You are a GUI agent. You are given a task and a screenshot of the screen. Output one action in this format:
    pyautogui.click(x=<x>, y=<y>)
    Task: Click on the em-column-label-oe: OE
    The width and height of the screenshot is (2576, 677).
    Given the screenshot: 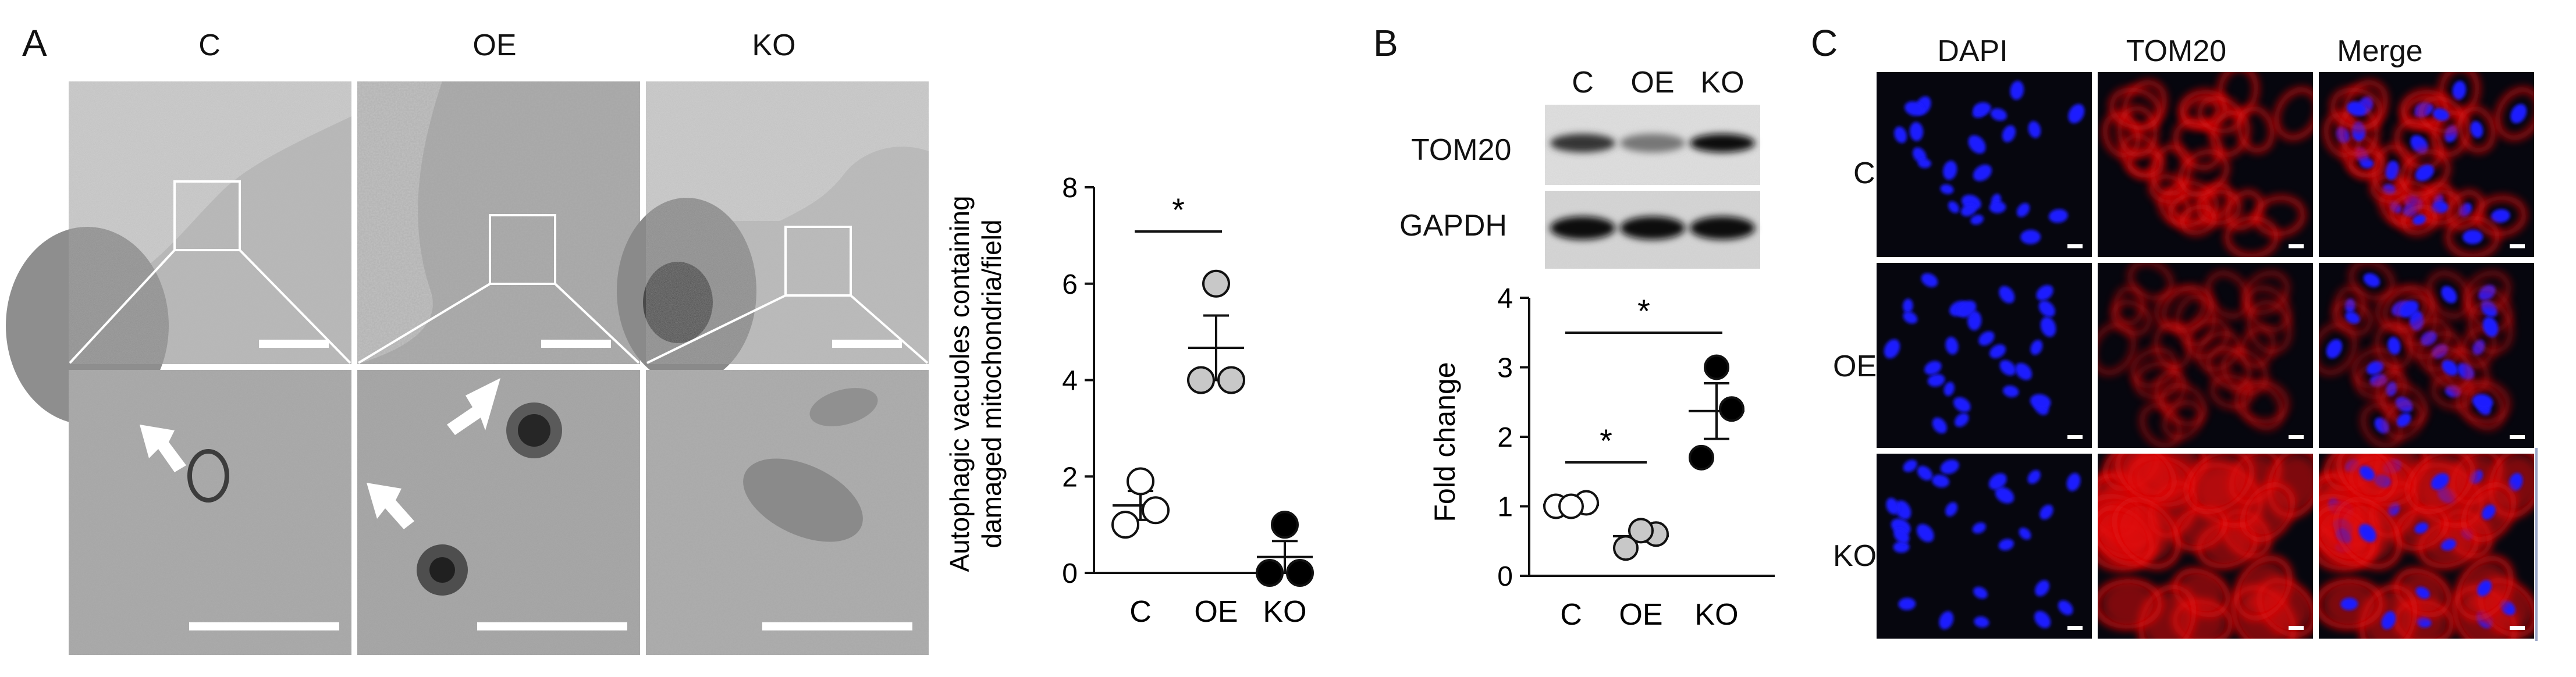 What is the action you would take?
    pyautogui.click(x=494, y=45)
    